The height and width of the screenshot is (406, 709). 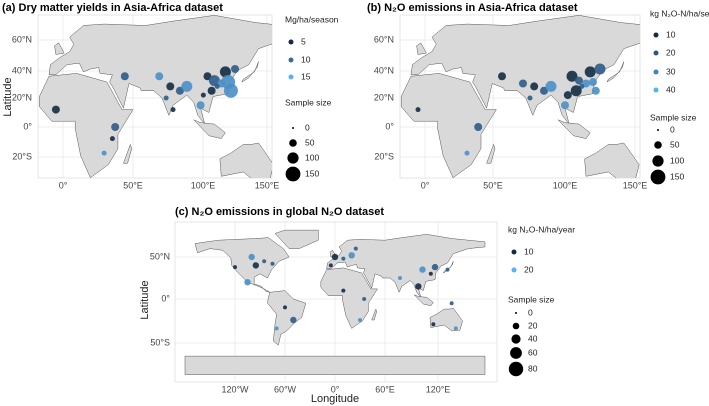 I want to click on x-tick-label: 60°W, so click(x=285, y=389).